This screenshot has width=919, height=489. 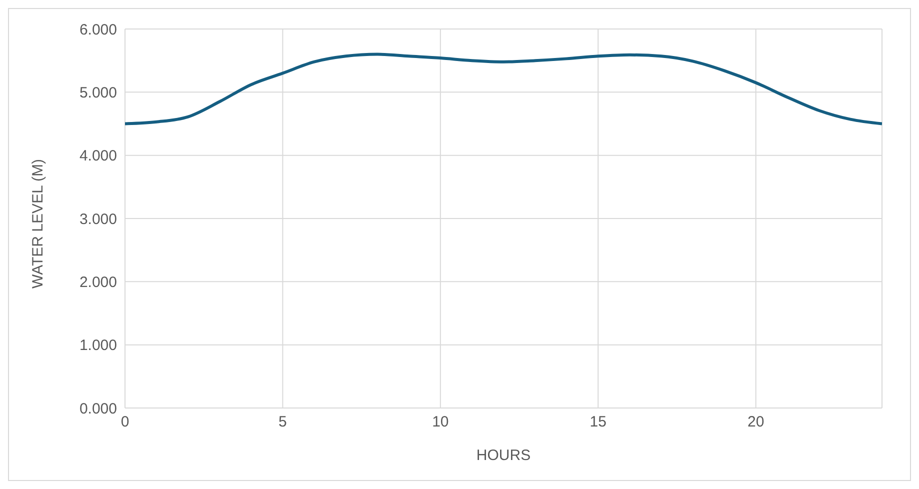 What do you see at coordinates (503, 89) in the screenshot?
I see `line-series` at bounding box center [503, 89].